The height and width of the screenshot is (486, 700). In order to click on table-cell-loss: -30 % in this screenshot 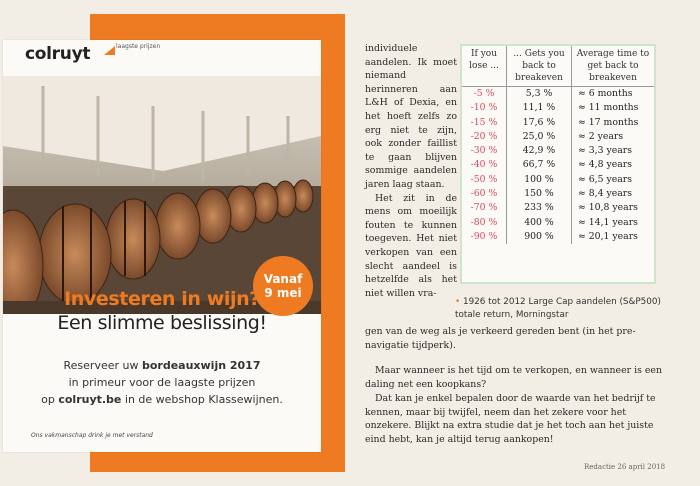, I will do `click(484, 151)`.